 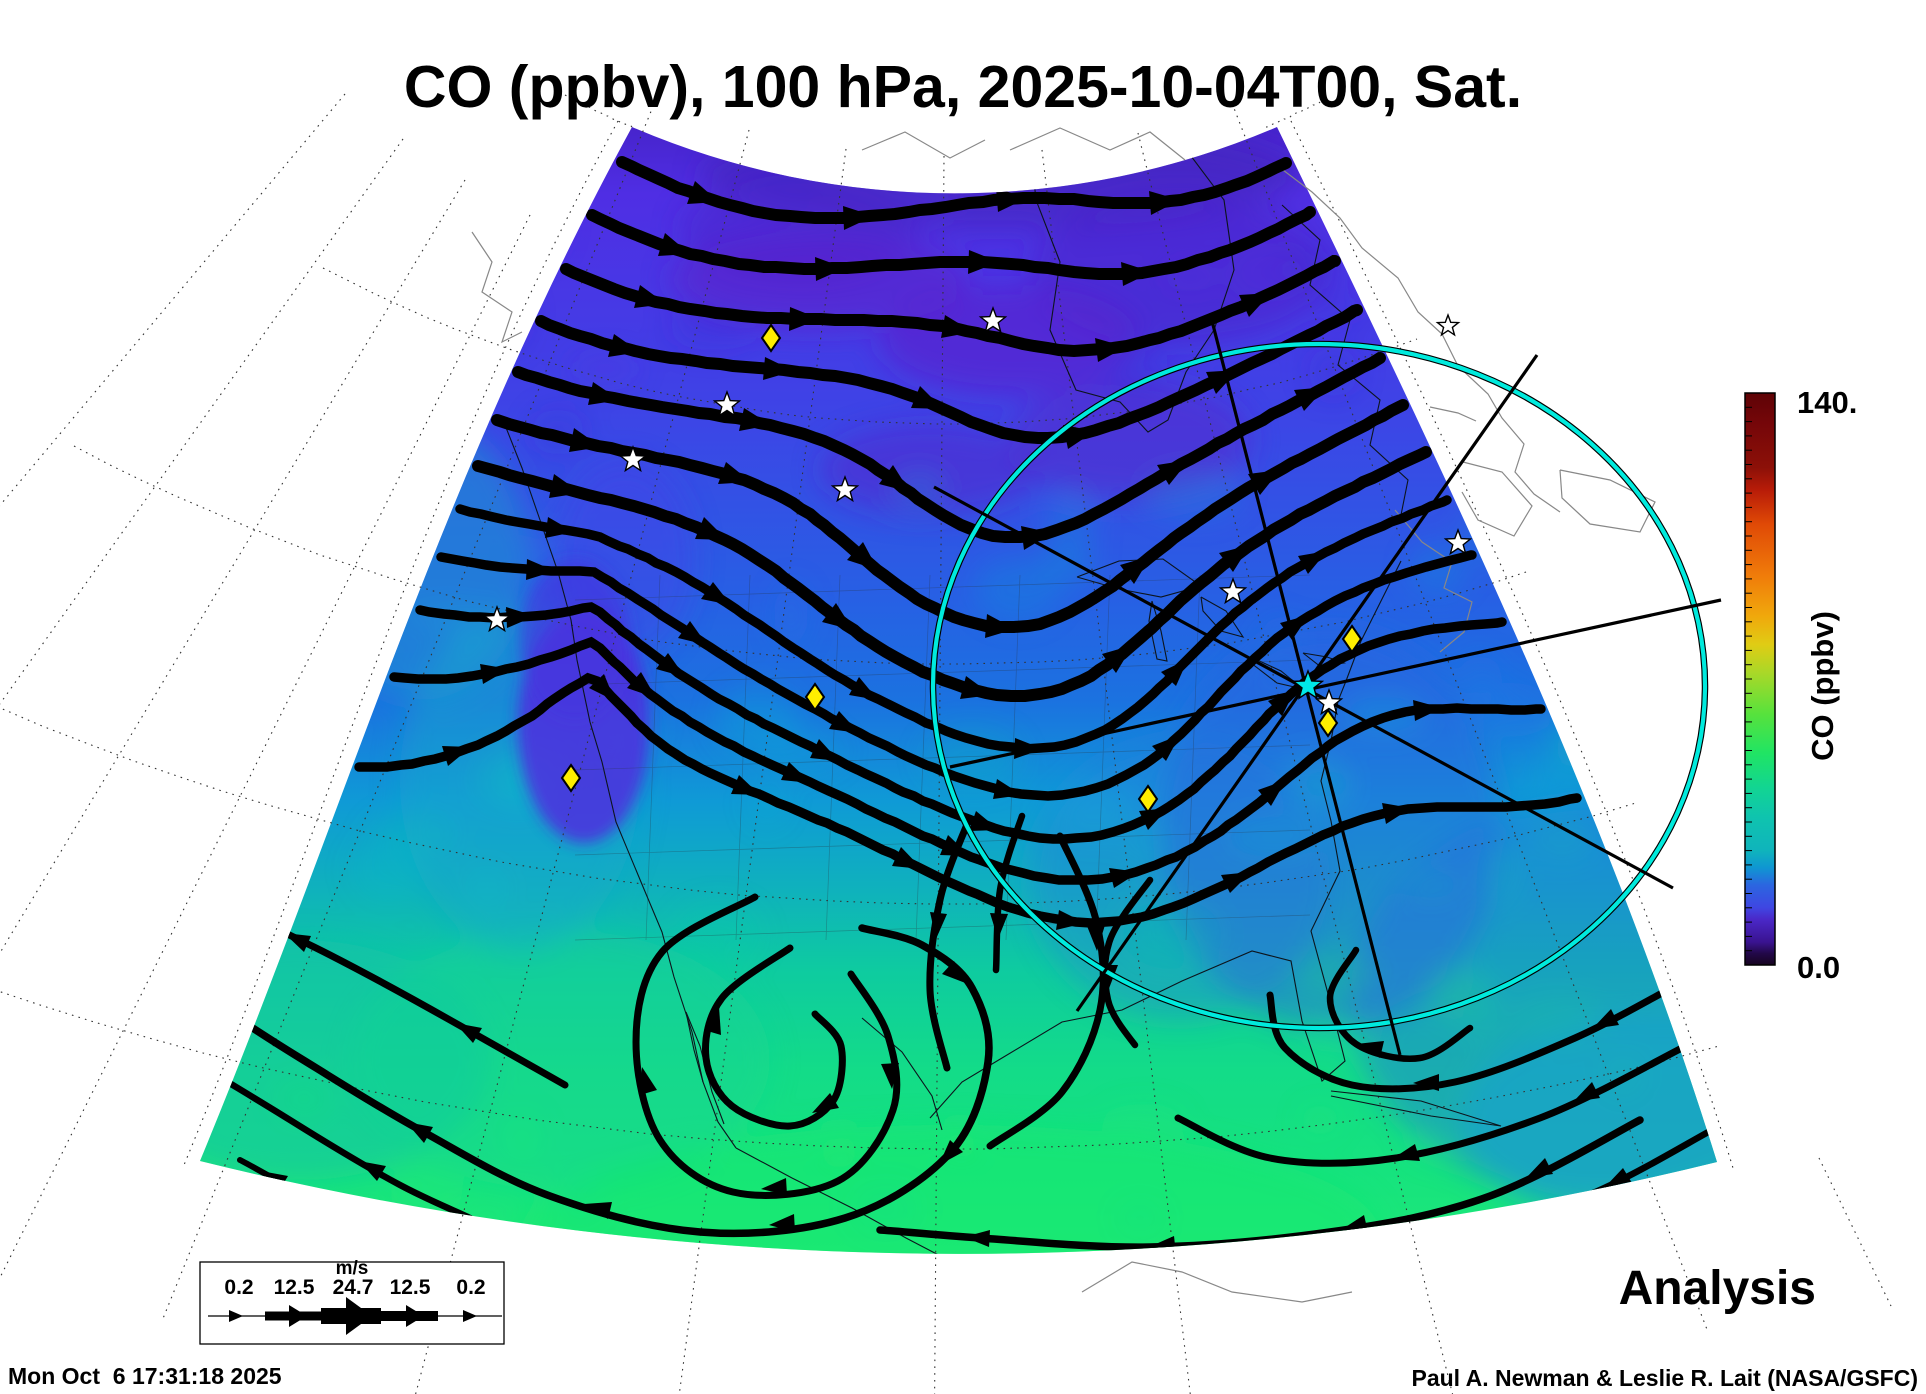 What do you see at coordinates (1818, 967) in the screenshot?
I see `svg-text: 0.0` at bounding box center [1818, 967].